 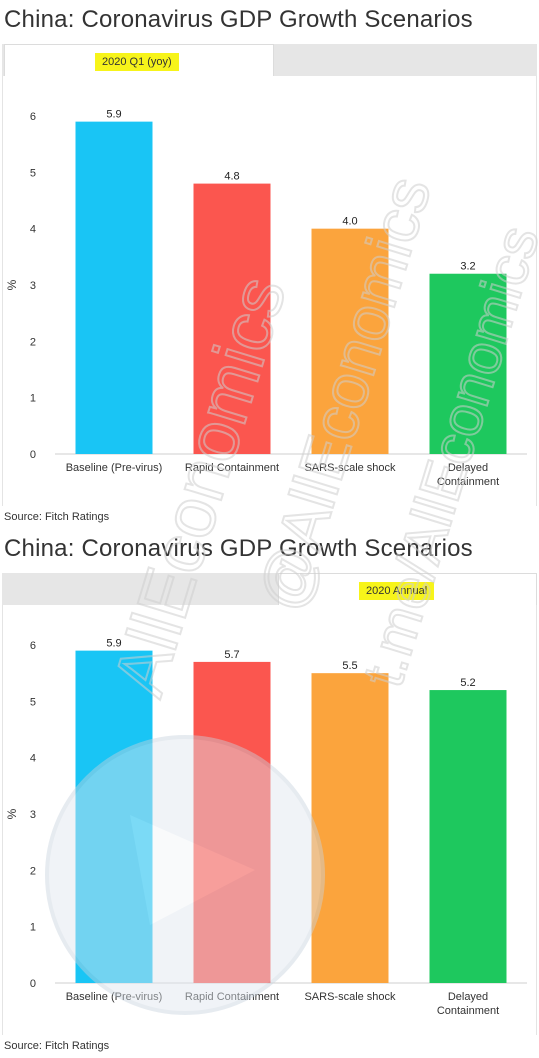 What do you see at coordinates (231, 655) in the screenshot?
I see `data-label: 5.7` at bounding box center [231, 655].